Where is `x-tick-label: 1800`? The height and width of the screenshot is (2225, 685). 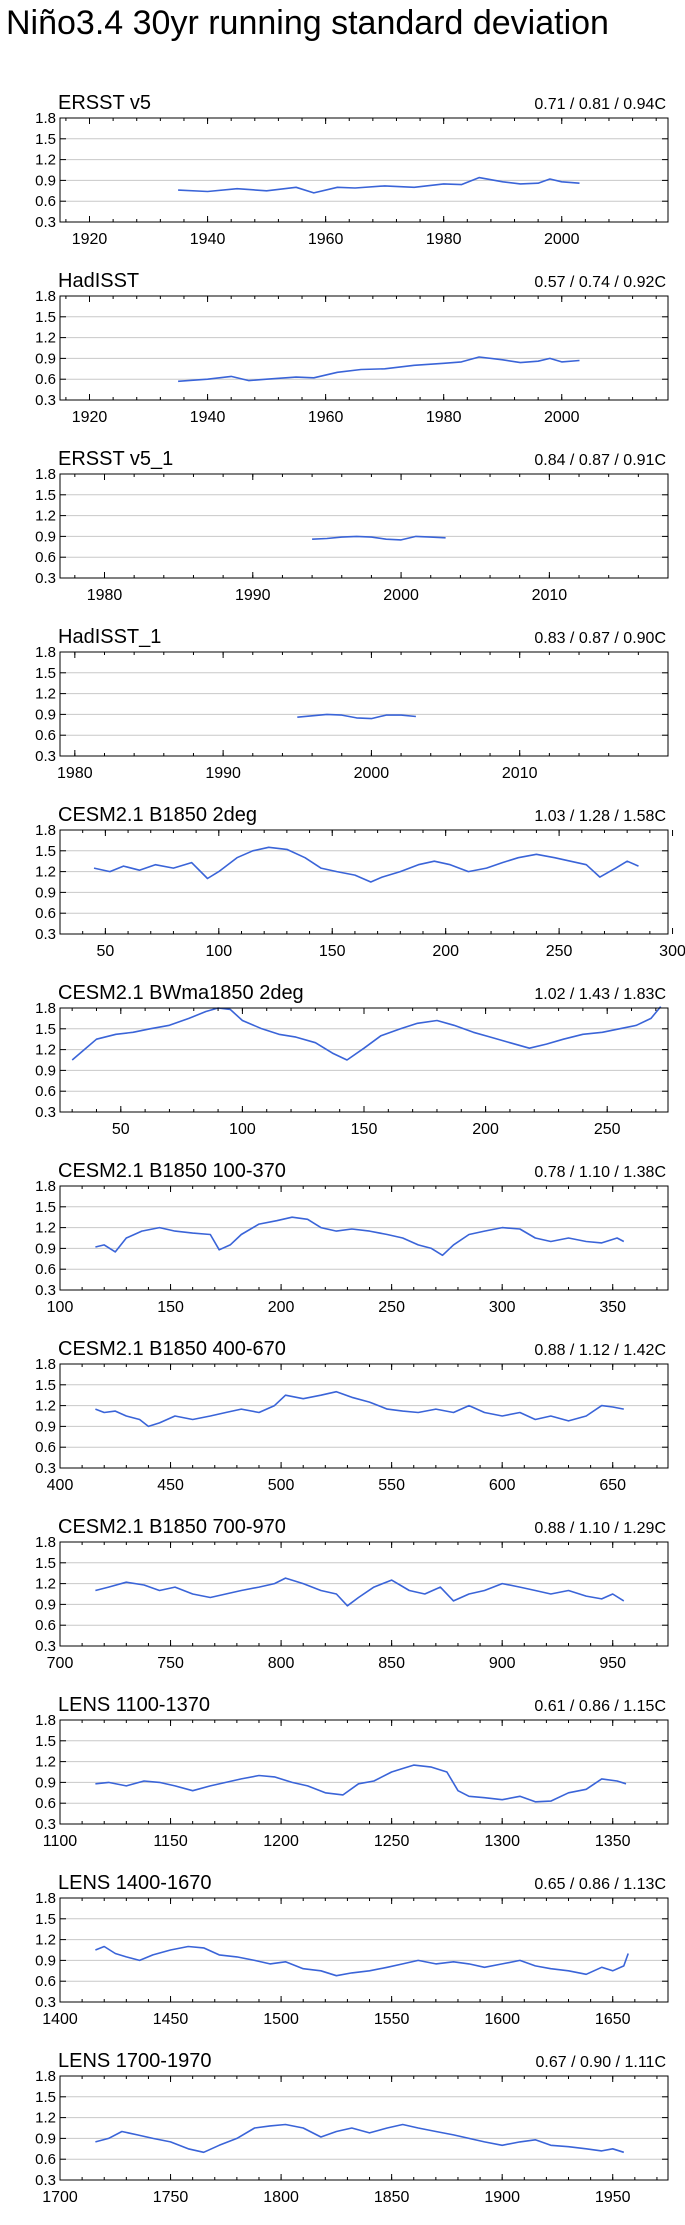 x-tick-label: 1800 is located at coordinates (281, 2197).